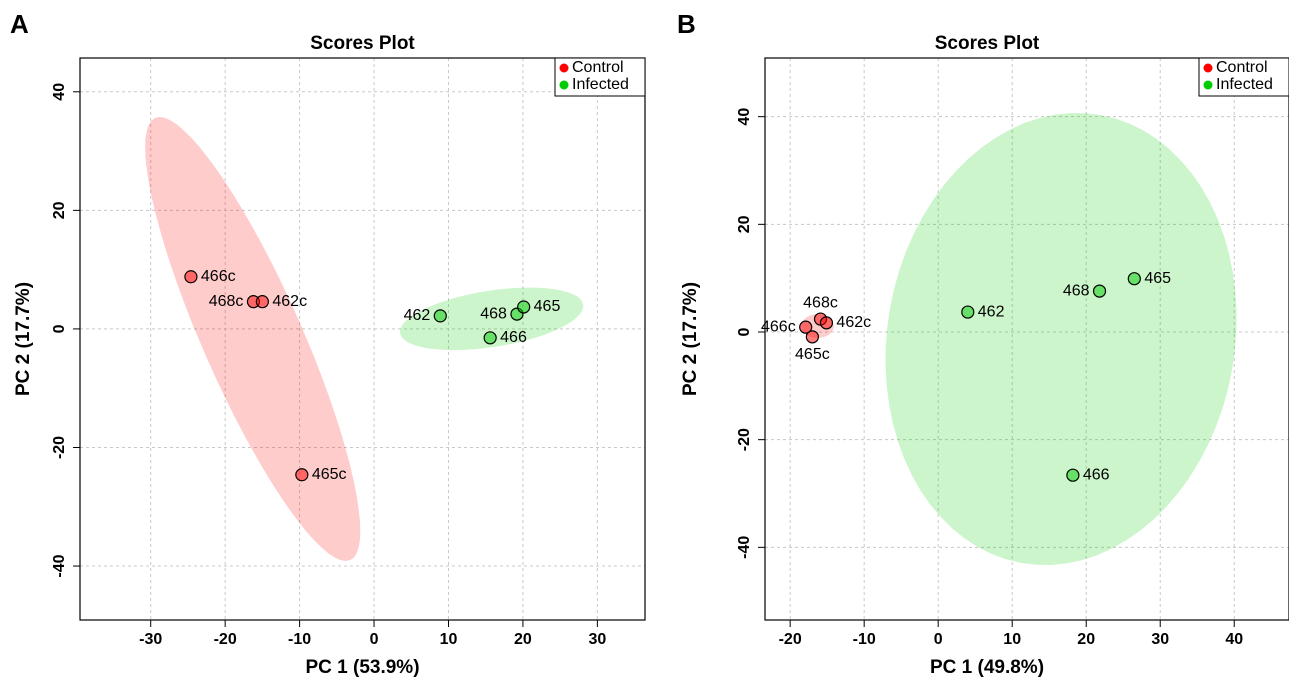  I want to click on x-tick-label: 40, so click(1234, 639).